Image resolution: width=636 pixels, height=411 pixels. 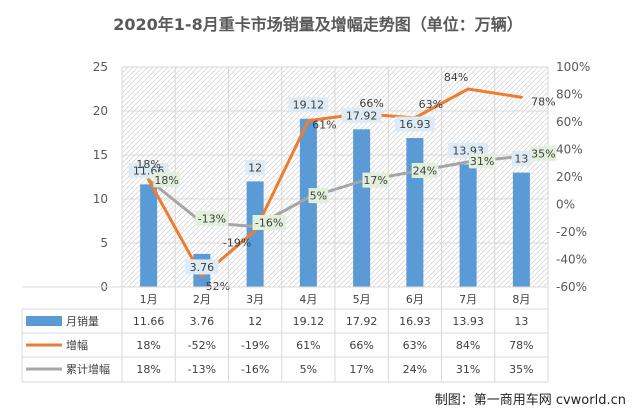 What do you see at coordinates (521, 369) in the screenshot?
I see `table-cell: 35%` at bounding box center [521, 369].